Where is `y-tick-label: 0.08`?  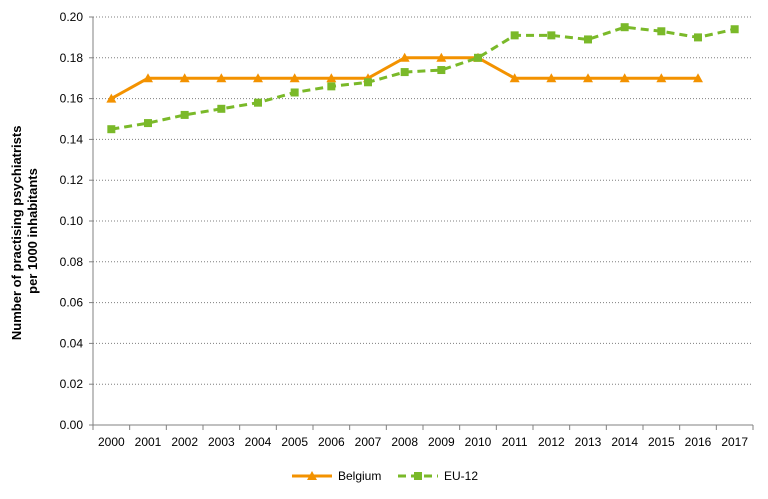 y-tick-label: 0.08 is located at coordinates (72, 262).